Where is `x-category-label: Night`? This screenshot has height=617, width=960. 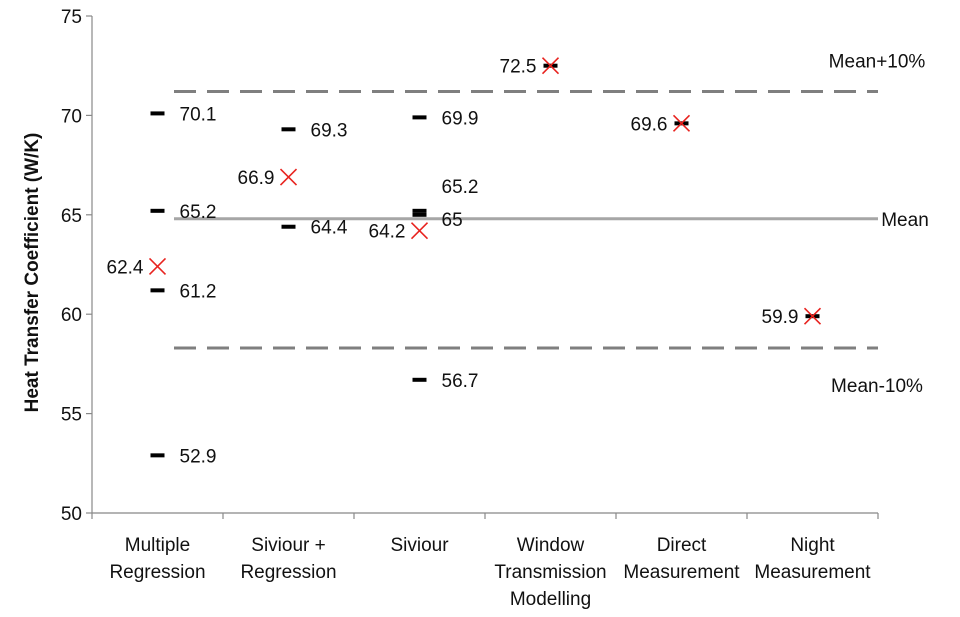
x-category-label: Night is located at coordinates (812, 545).